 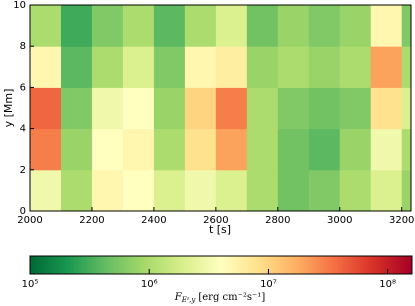 I want to click on colorbar-tick-label: 10⁷, so click(x=268, y=284).